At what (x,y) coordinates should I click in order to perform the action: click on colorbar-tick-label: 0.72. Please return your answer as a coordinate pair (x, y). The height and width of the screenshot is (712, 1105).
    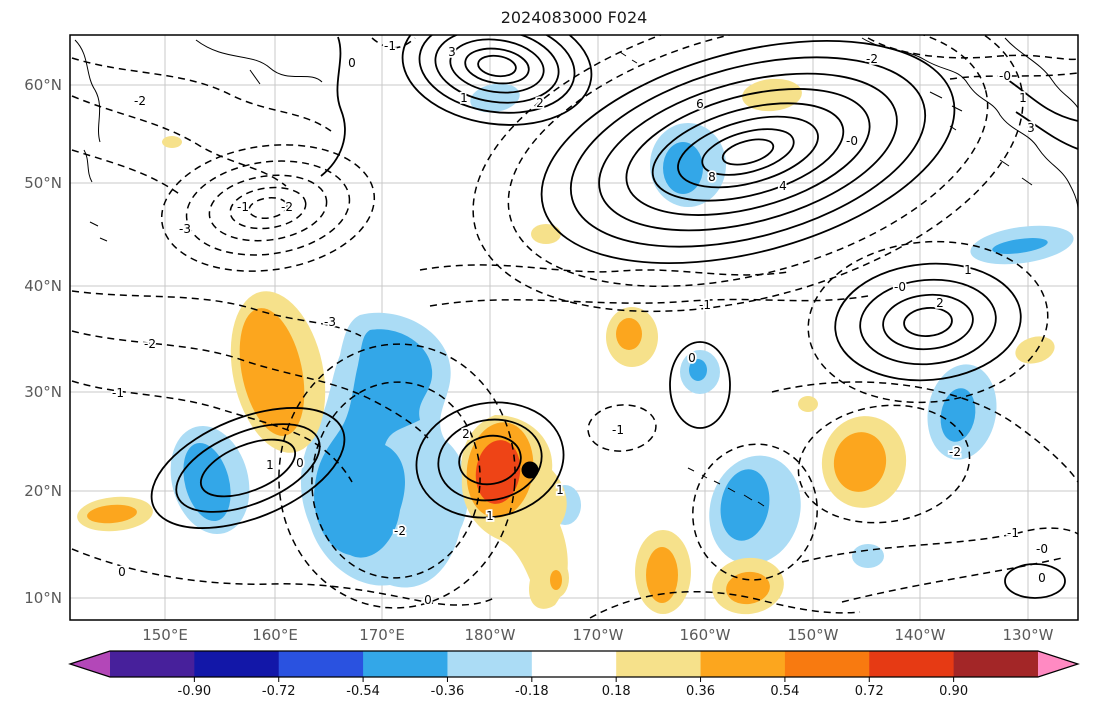
    Looking at the image, I should click on (869, 691).